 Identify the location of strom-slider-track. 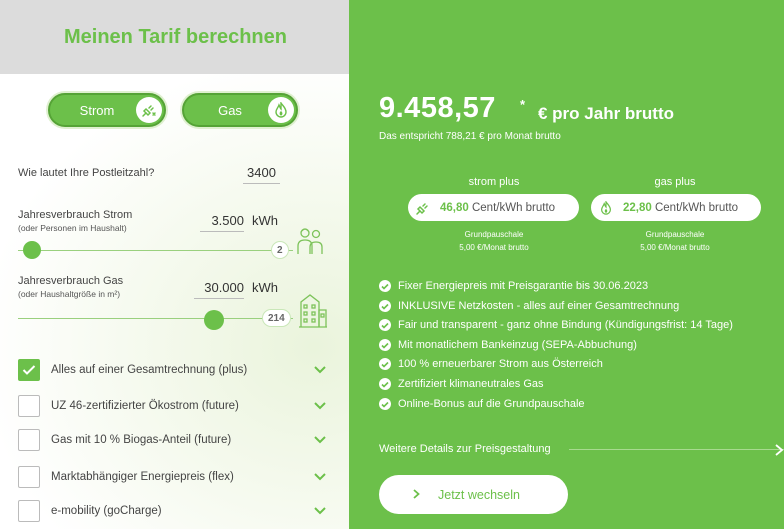
(155, 250).